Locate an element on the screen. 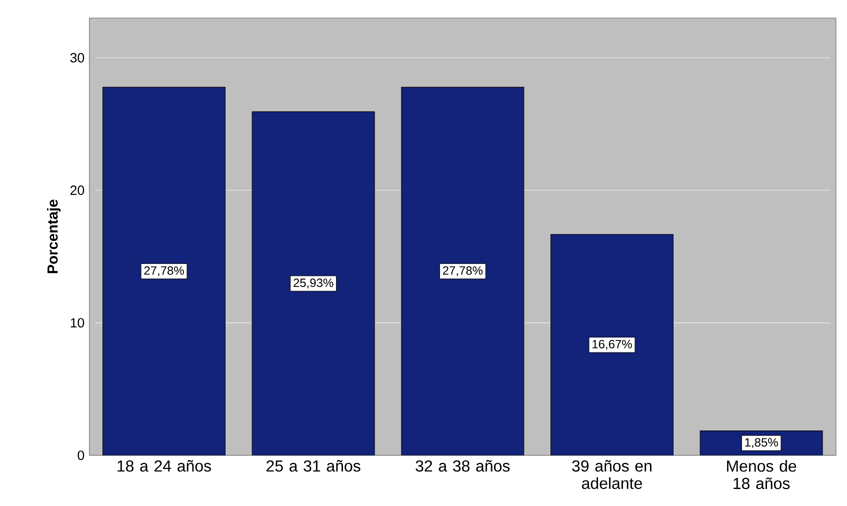 This screenshot has height=506, width=847. y-tick-label: 10 is located at coordinates (77, 323).